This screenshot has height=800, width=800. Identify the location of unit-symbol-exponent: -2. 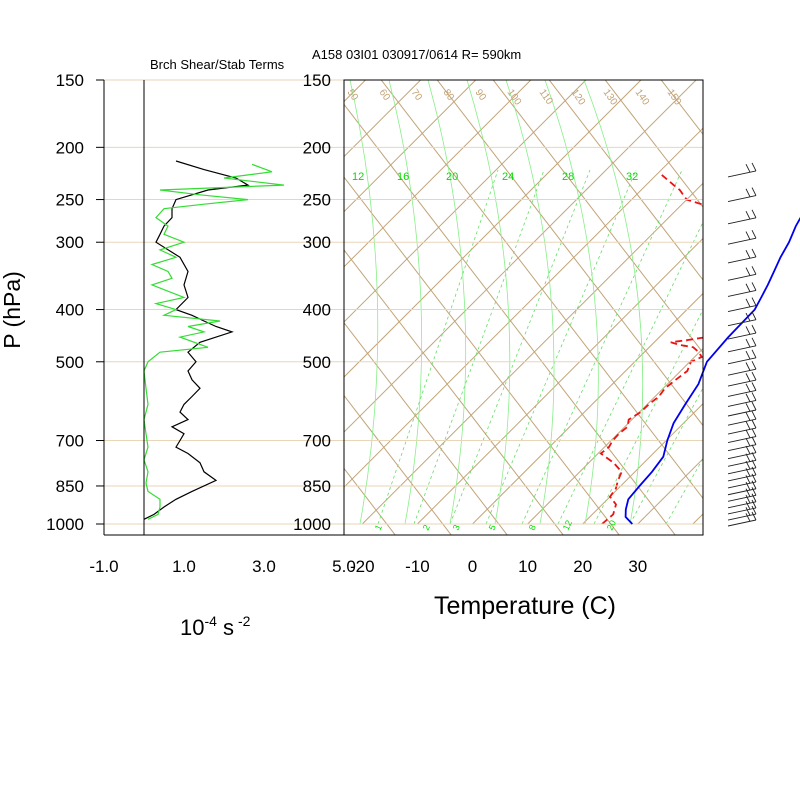
(244, 621).